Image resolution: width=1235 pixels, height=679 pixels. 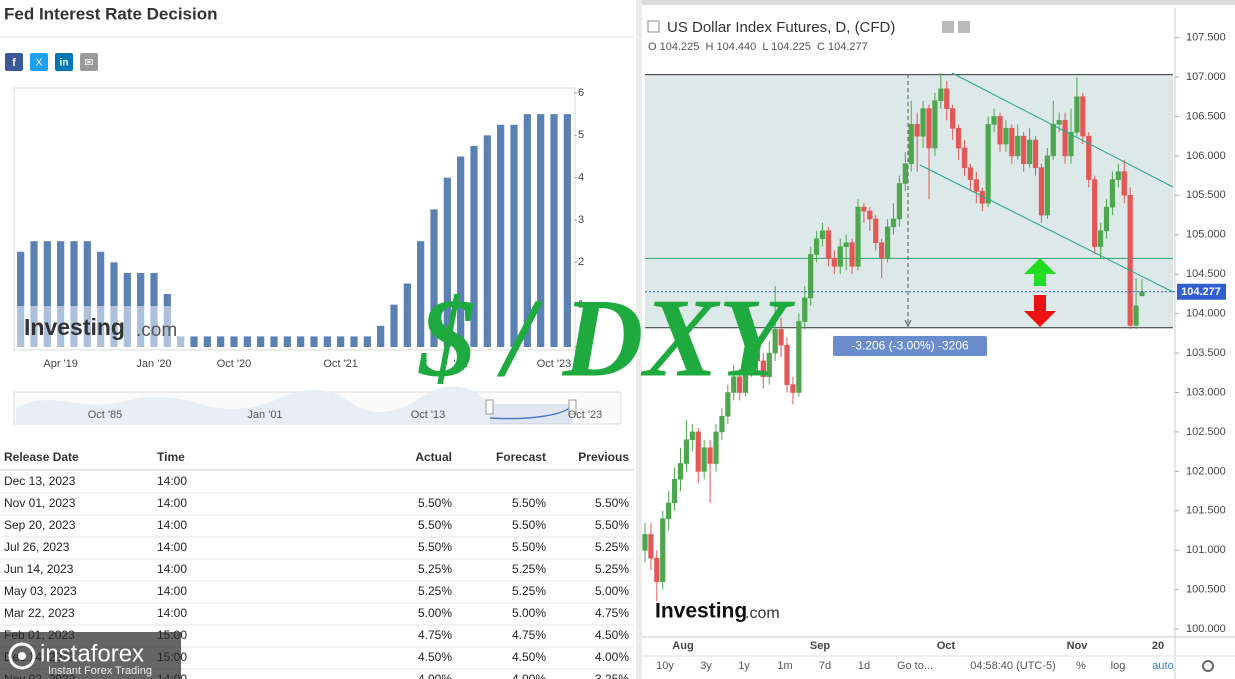 I want to click on toolbar-button: 1d, so click(x=864, y=666).